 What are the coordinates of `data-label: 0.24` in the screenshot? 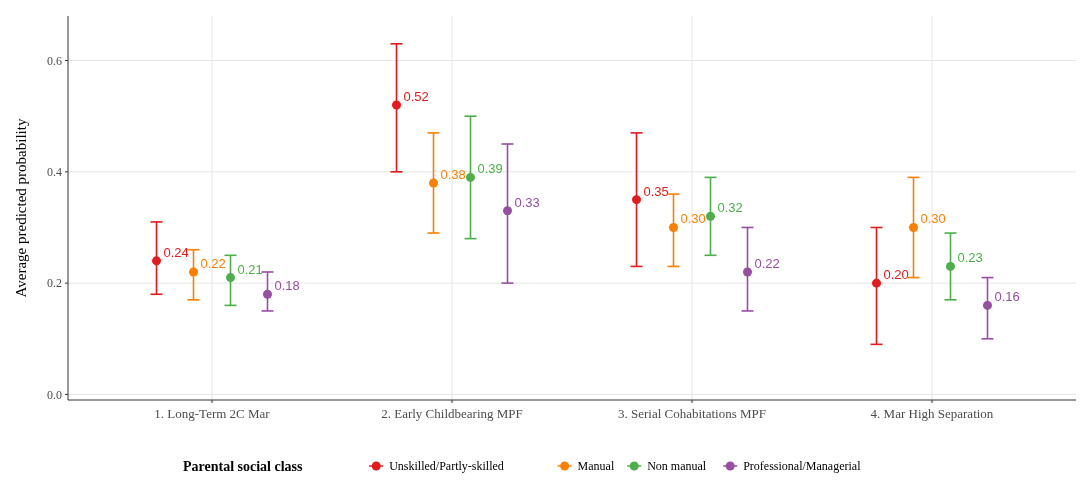 It's located at (176, 252).